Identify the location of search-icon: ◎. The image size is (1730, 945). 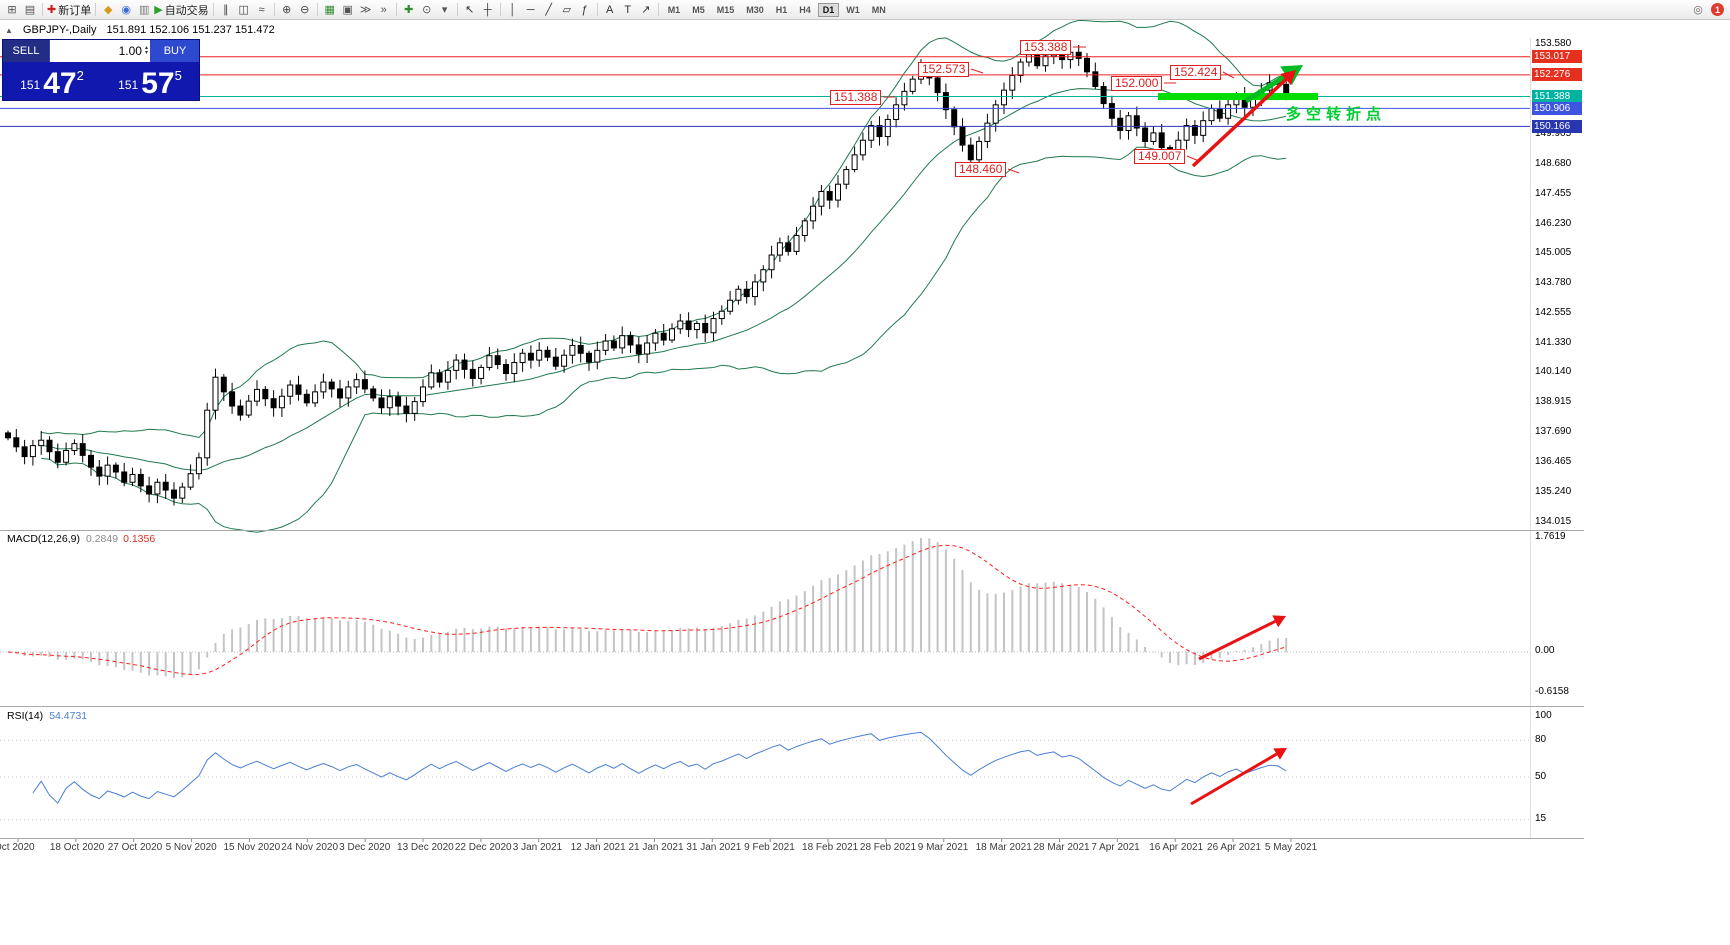
(1698, 10).